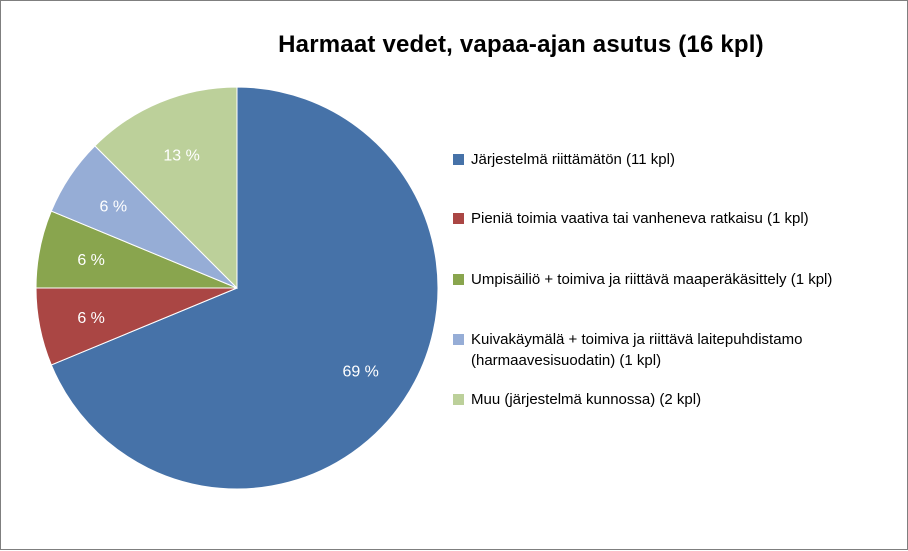 This screenshot has width=908, height=551. What do you see at coordinates (91, 318) in the screenshot?
I see `data-label-2: 6 %` at bounding box center [91, 318].